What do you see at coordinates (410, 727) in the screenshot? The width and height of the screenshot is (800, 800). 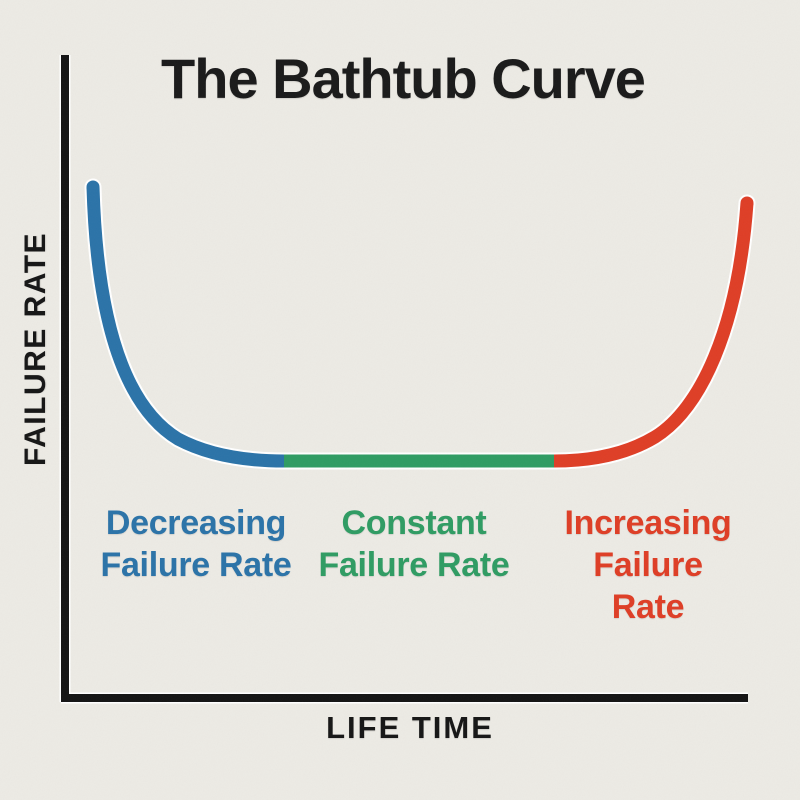 I see `x-axis-label: LIFE TIME` at bounding box center [410, 727].